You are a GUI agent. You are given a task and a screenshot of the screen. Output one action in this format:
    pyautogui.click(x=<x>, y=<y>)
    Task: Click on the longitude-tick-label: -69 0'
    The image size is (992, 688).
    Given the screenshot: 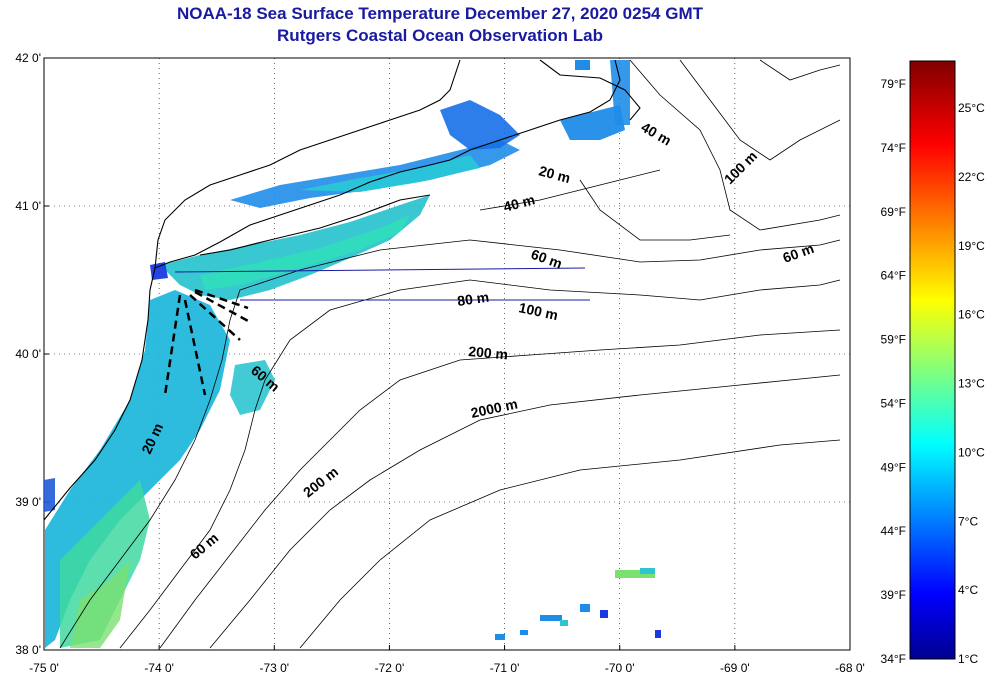 What is the action you would take?
    pyautogui.click(x=735, y=668)
    